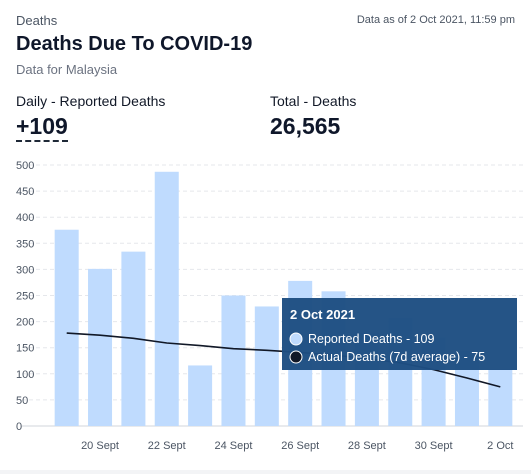 Image resolution: width=531 pixels, height=474 pixels. I want to click on daily-deaths-number: +109, so click(42, 127).